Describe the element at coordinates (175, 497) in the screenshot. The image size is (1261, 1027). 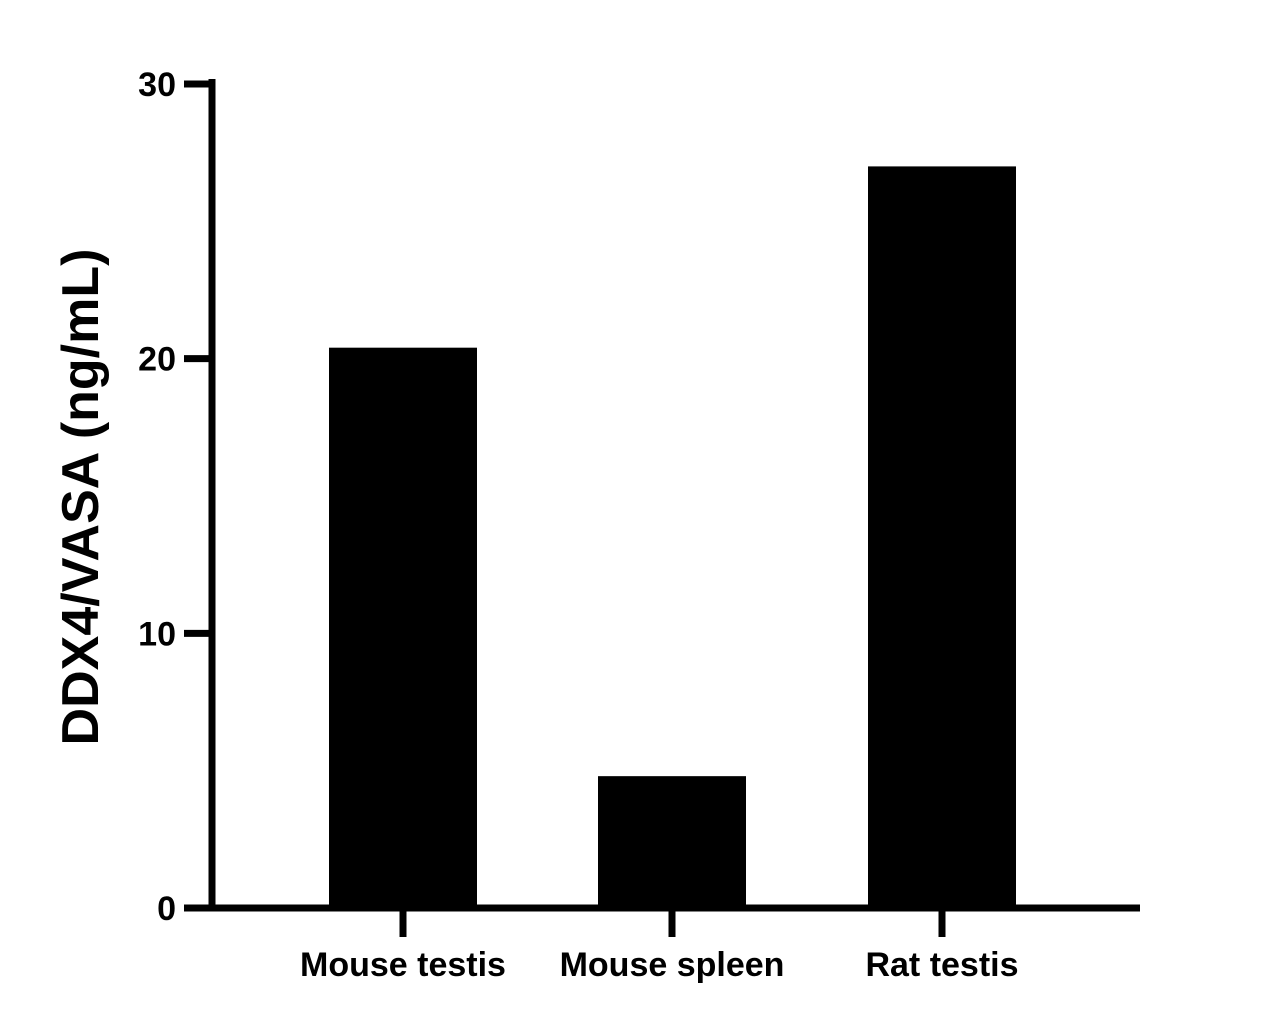
I see `y-ticks-group: 0 10 20 30` at that location.